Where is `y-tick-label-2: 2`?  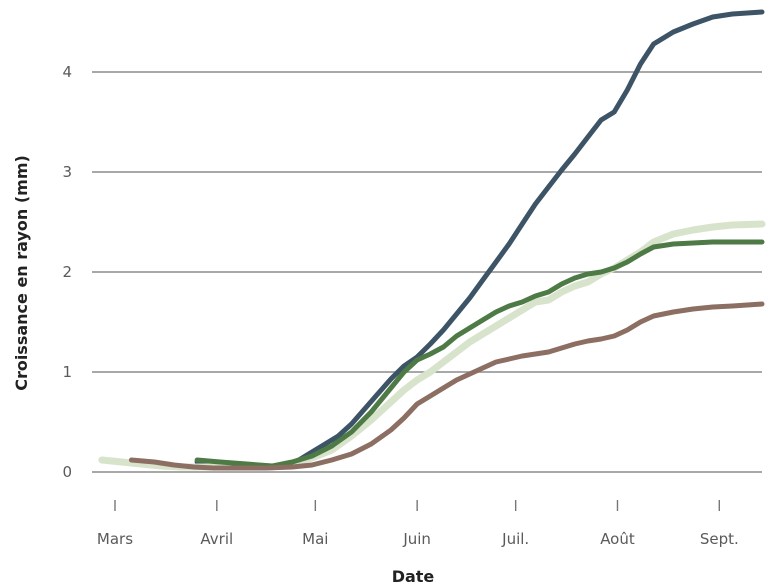 y-tick-label-2: 2 is located at coordinates (67, 272).